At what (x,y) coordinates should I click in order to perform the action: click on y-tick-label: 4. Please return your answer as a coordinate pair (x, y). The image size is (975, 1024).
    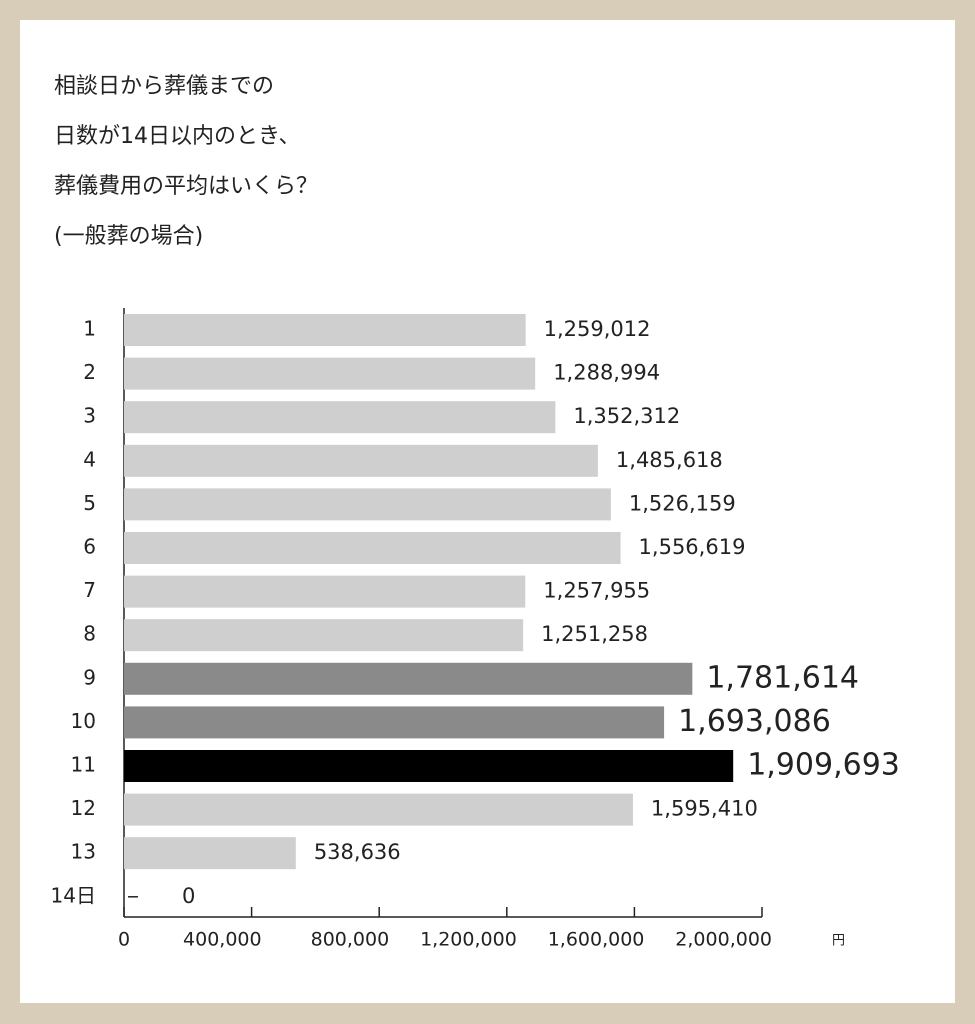
    Looking at the image, I should click on (89, 459).